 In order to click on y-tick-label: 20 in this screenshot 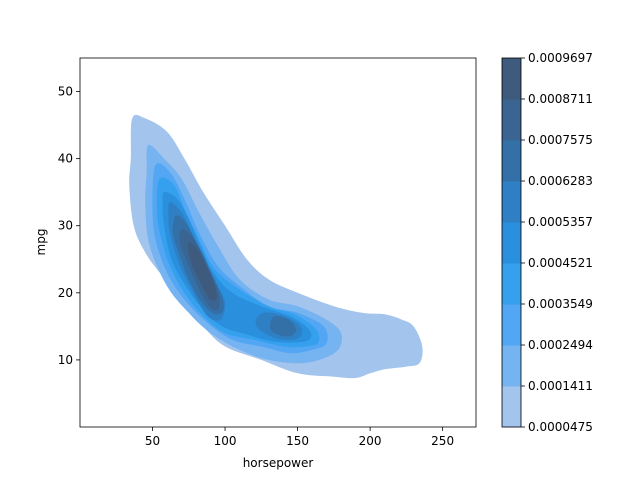, I will do `click(65, 293)`.